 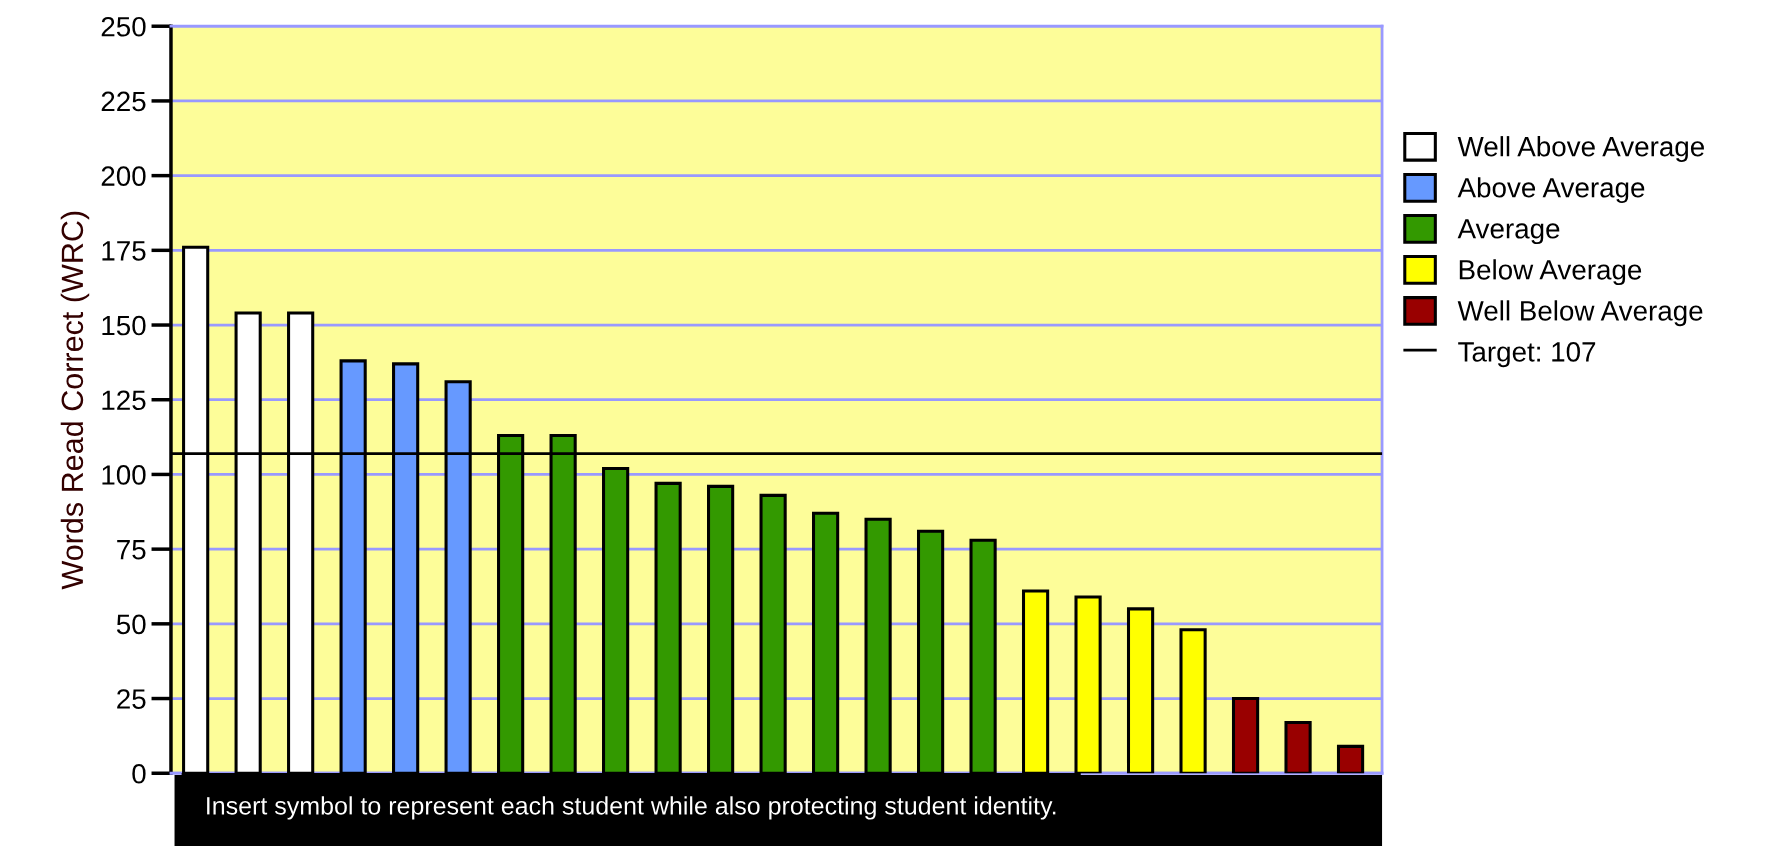 What do you see at coordinates (124, 475) in the screenshot?
I see `y-tick-label: 100` at bounding box center [124, 475].